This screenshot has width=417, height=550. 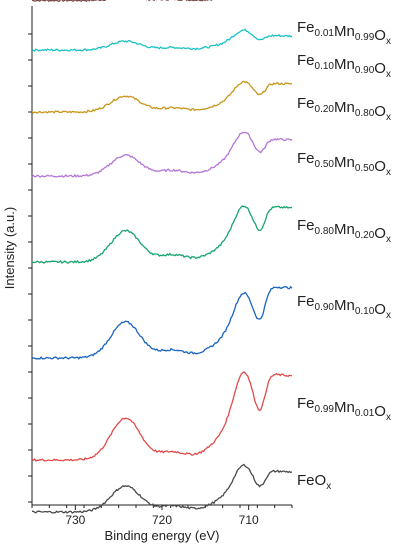 I want to click on x-axis-ticks: 730 720 710, so click(x=162, y=516).